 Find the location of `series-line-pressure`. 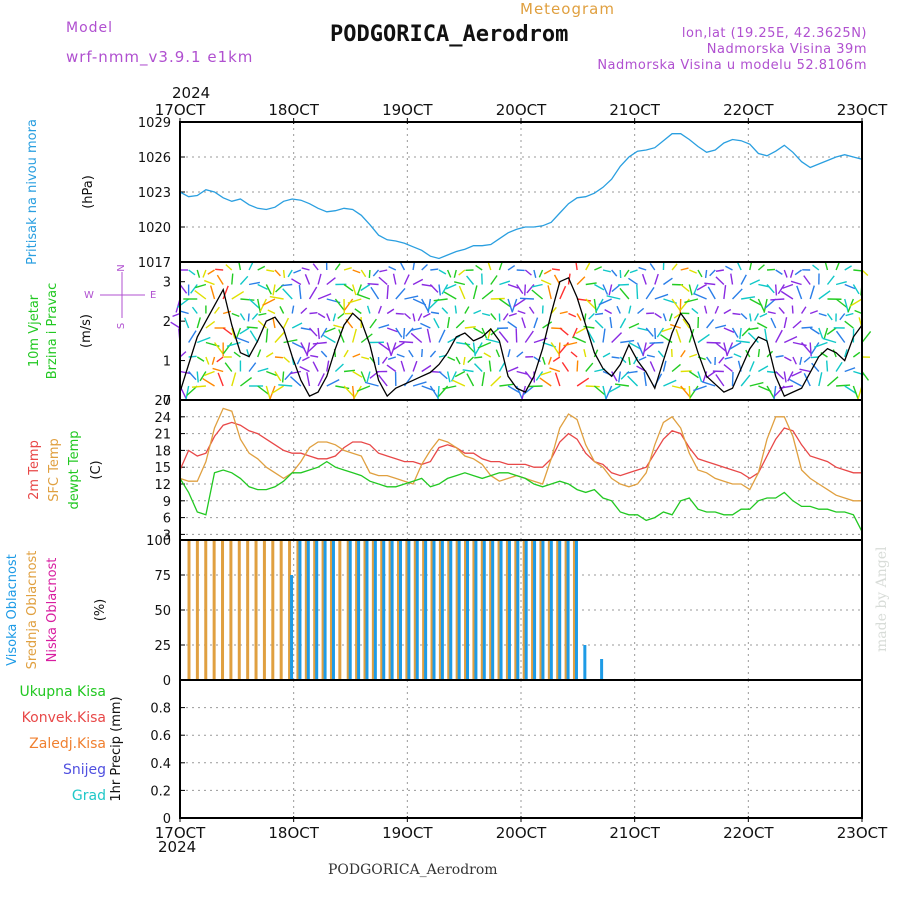

series-line-pressure is located at coordinates (521, 196).